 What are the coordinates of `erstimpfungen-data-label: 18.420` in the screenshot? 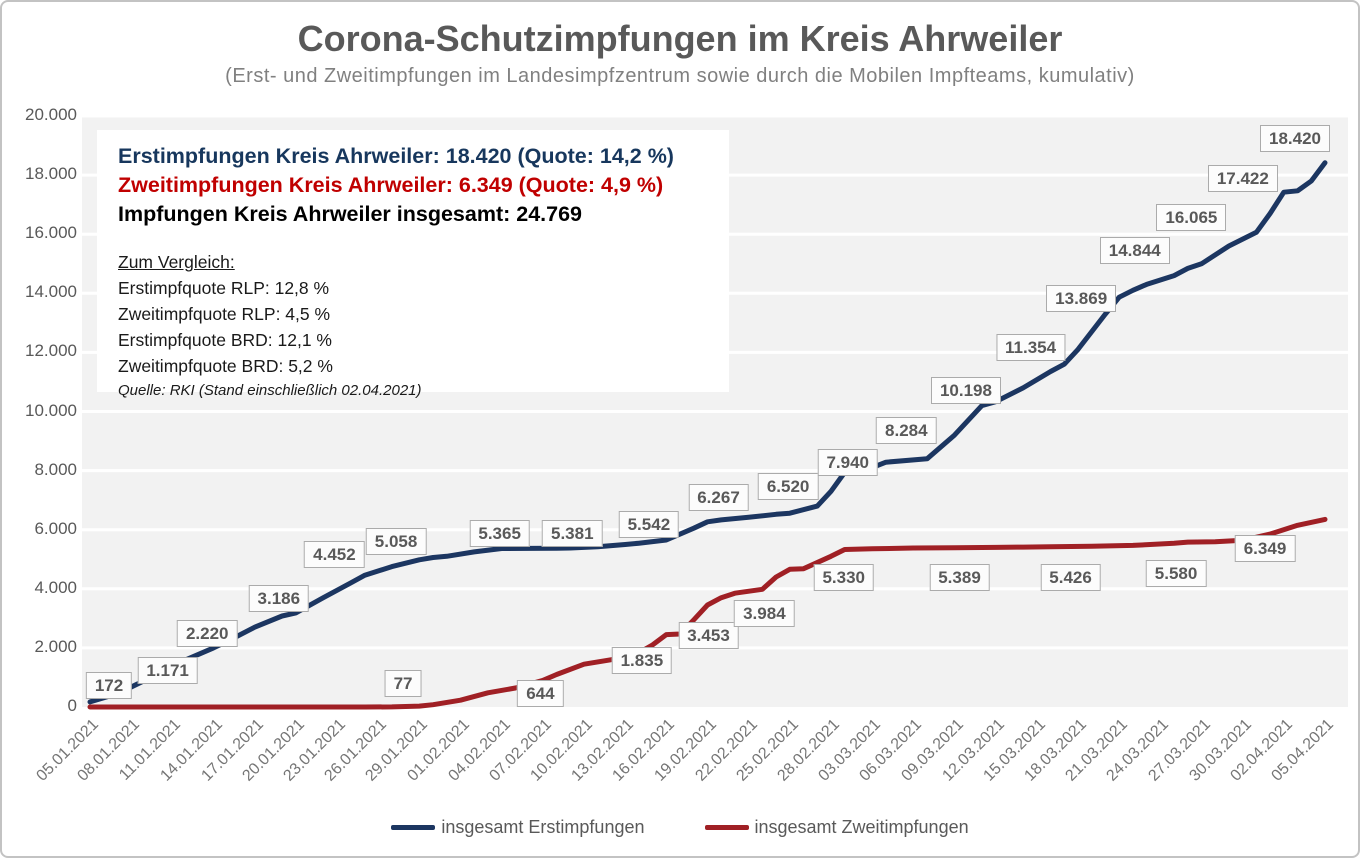 It's located at (1295, 138).